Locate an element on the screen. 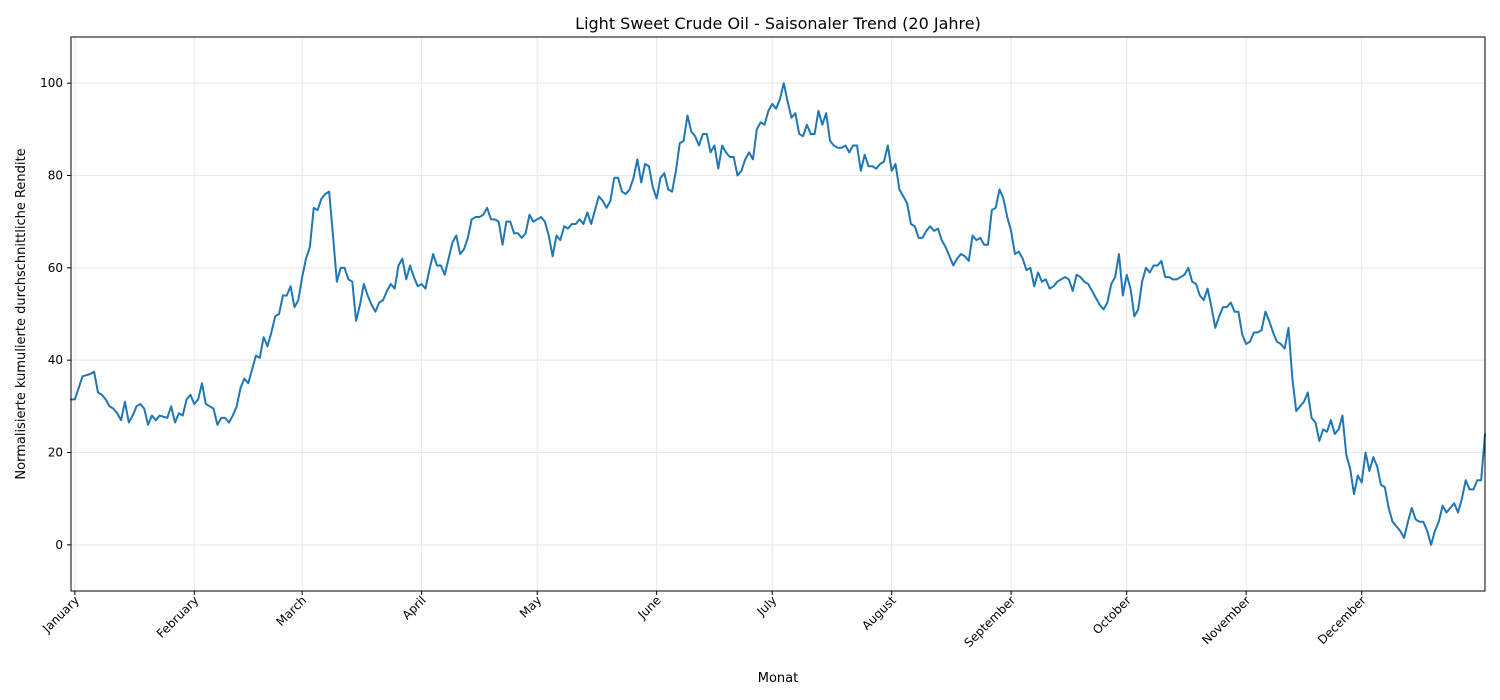 The height and width of the screenshot is (700, 1500). y-tick-label: 40 is located at coordinates (55, 360).